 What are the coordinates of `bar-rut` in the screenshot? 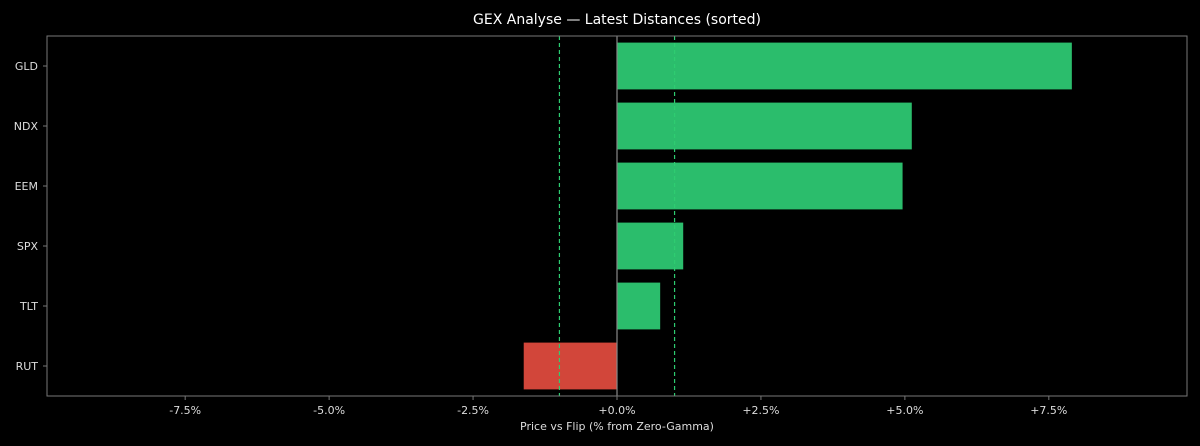 It's located at (570, 366).